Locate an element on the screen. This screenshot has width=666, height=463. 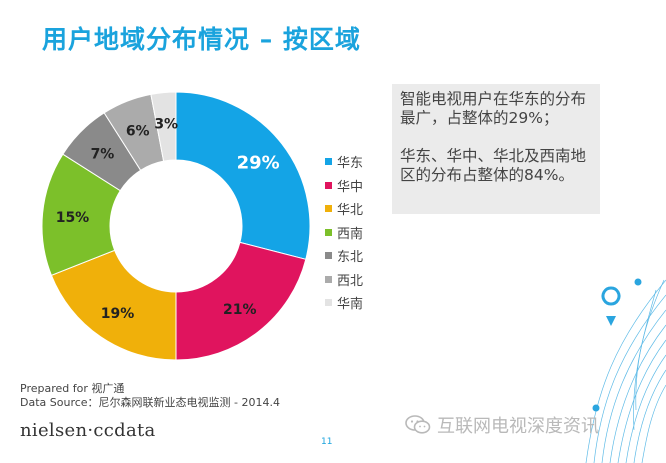
legend-item-华东: 华东 is located at coordinates (344, 162).